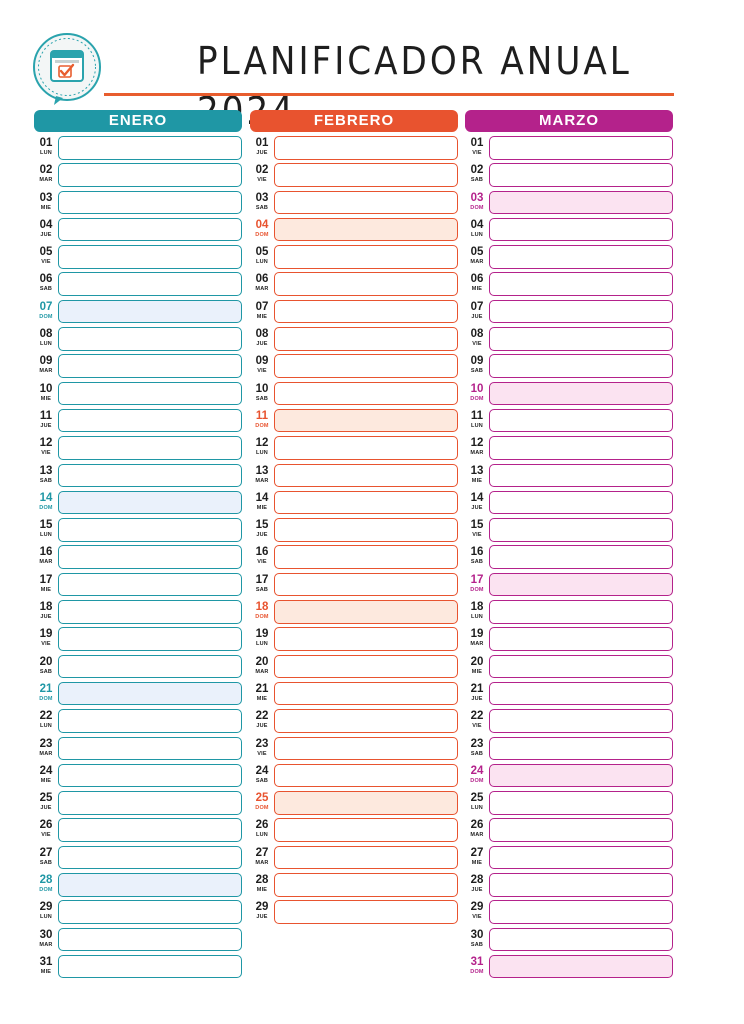  I want to click on day-row: 29 JUE, so click(354, 913).